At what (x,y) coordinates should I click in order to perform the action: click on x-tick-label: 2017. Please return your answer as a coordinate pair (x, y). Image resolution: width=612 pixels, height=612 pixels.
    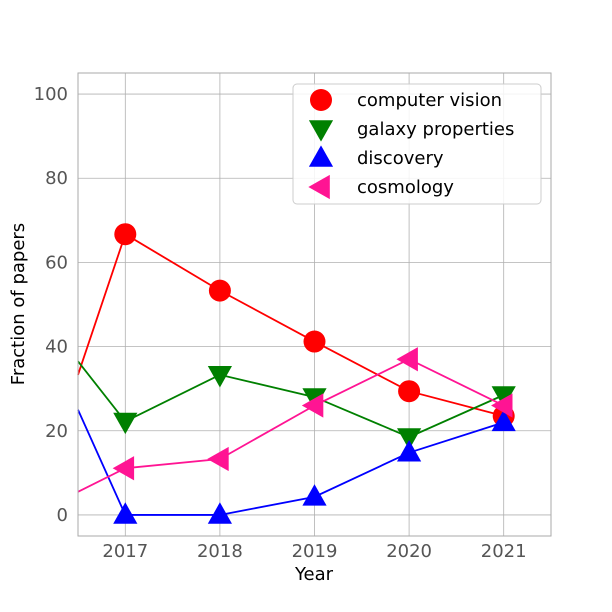
    Looking at the image, I should click on (125, 551).